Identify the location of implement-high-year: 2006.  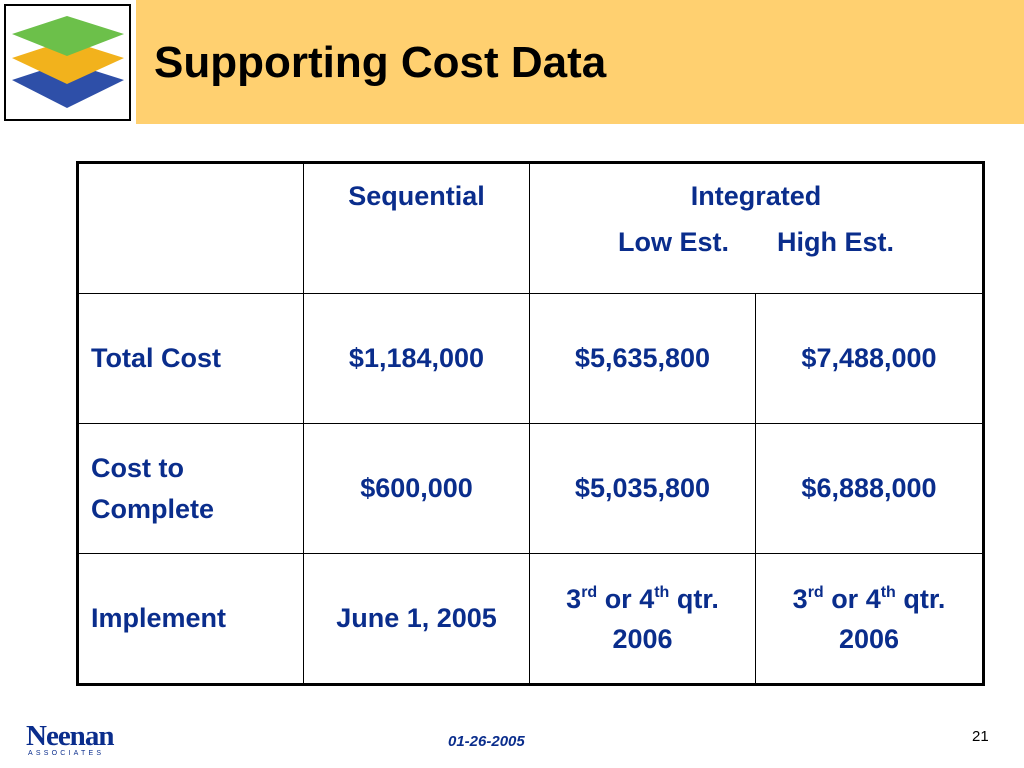
(869, 638).